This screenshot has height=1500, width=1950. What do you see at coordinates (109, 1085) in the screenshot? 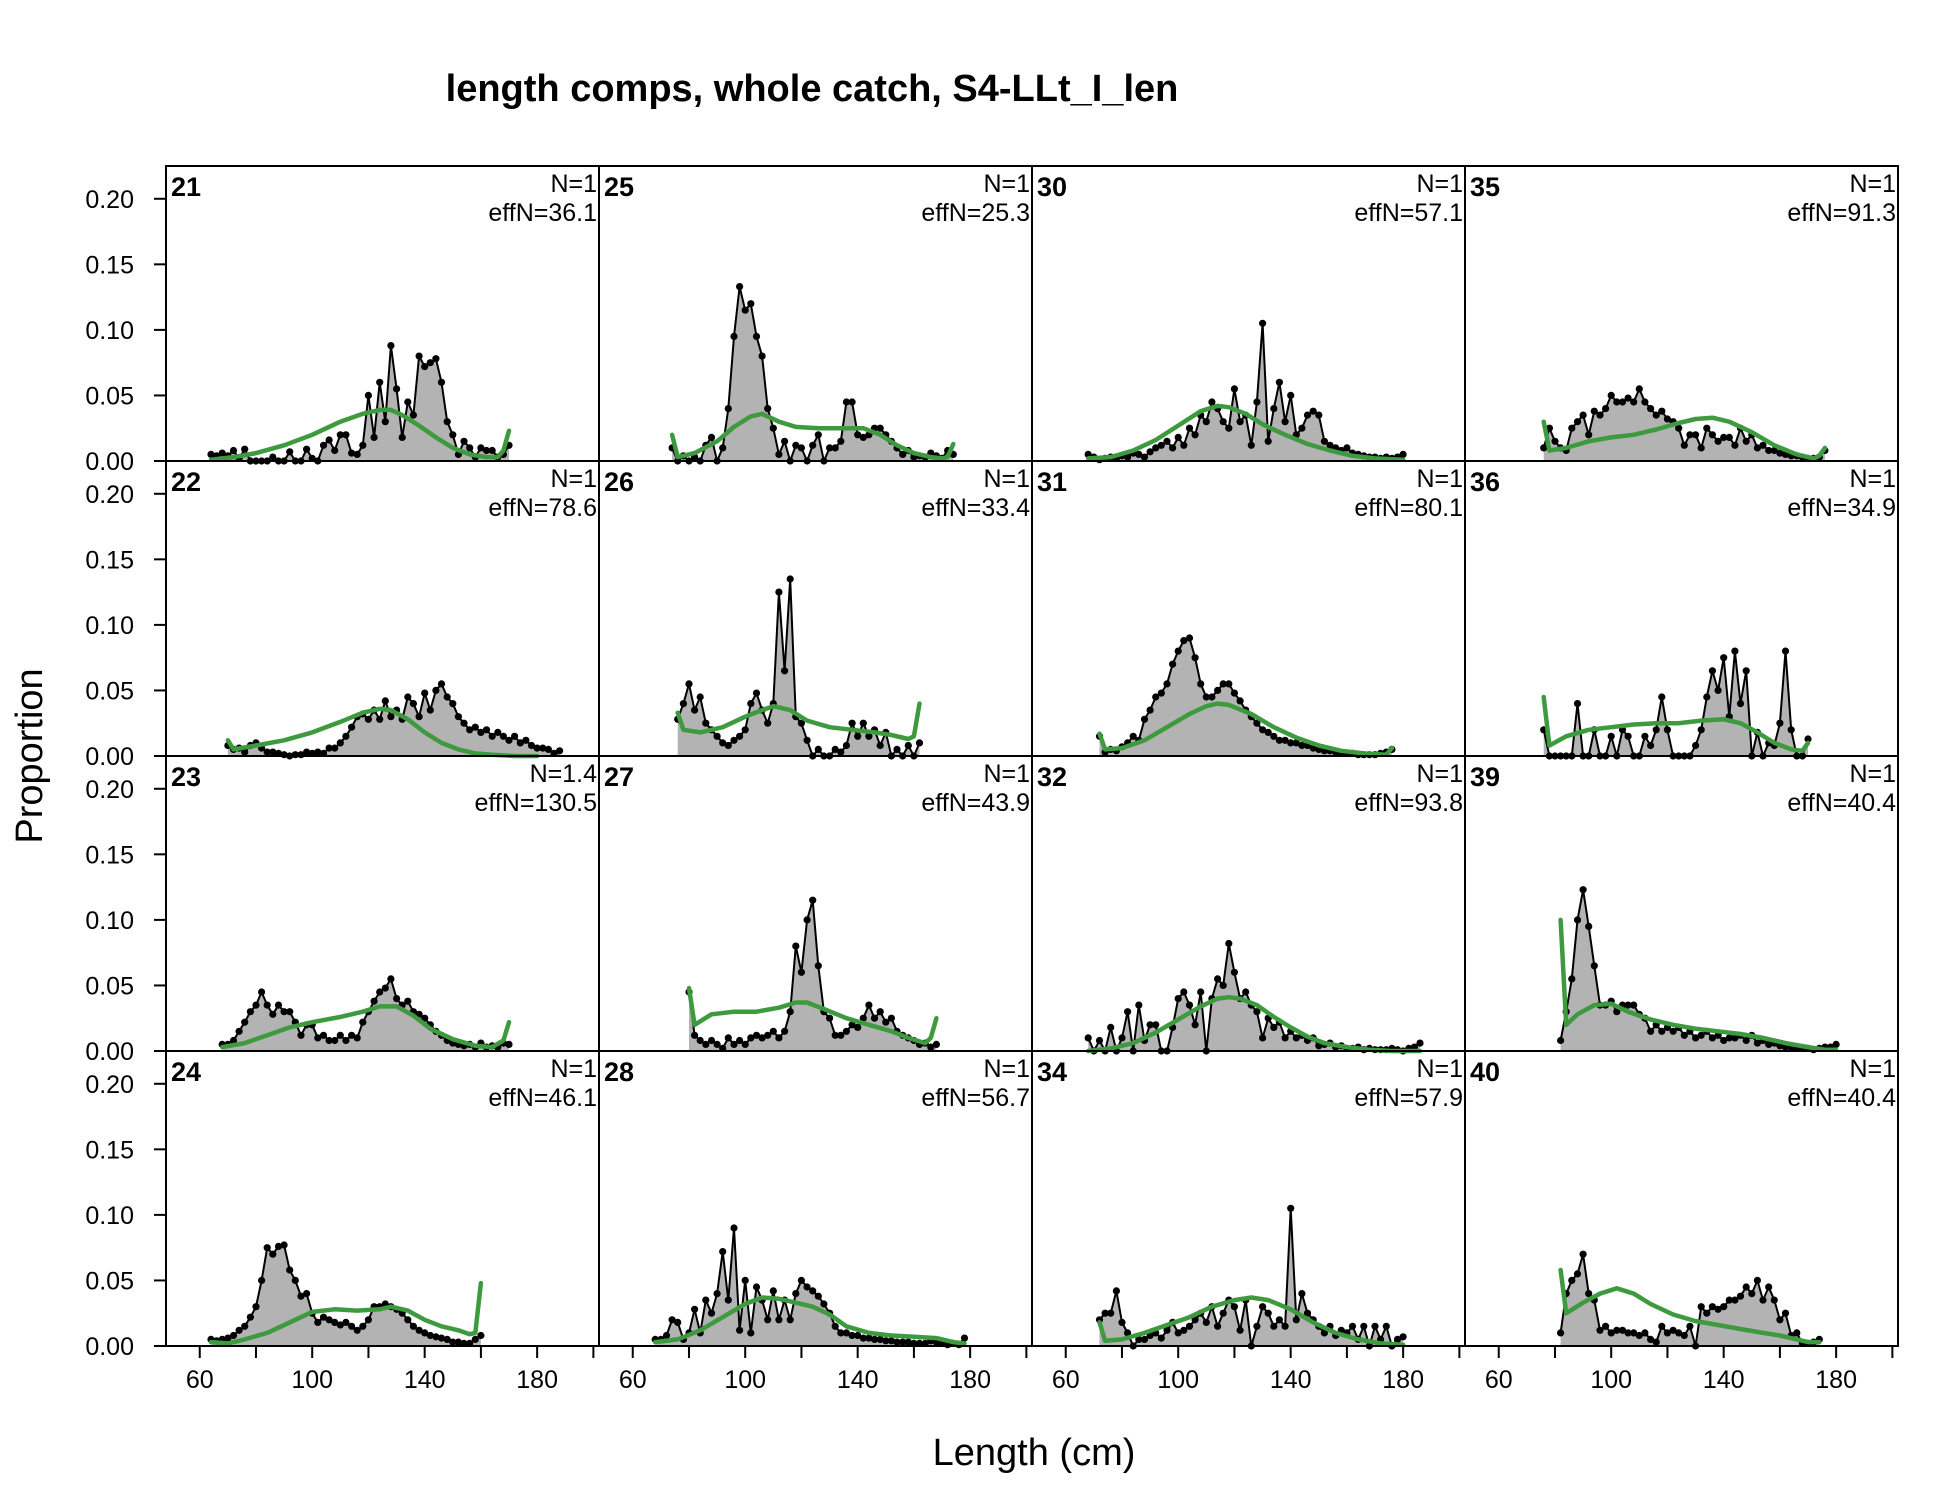
I see `y-tick-label: 0.20` at bounding box center [109, 1085].